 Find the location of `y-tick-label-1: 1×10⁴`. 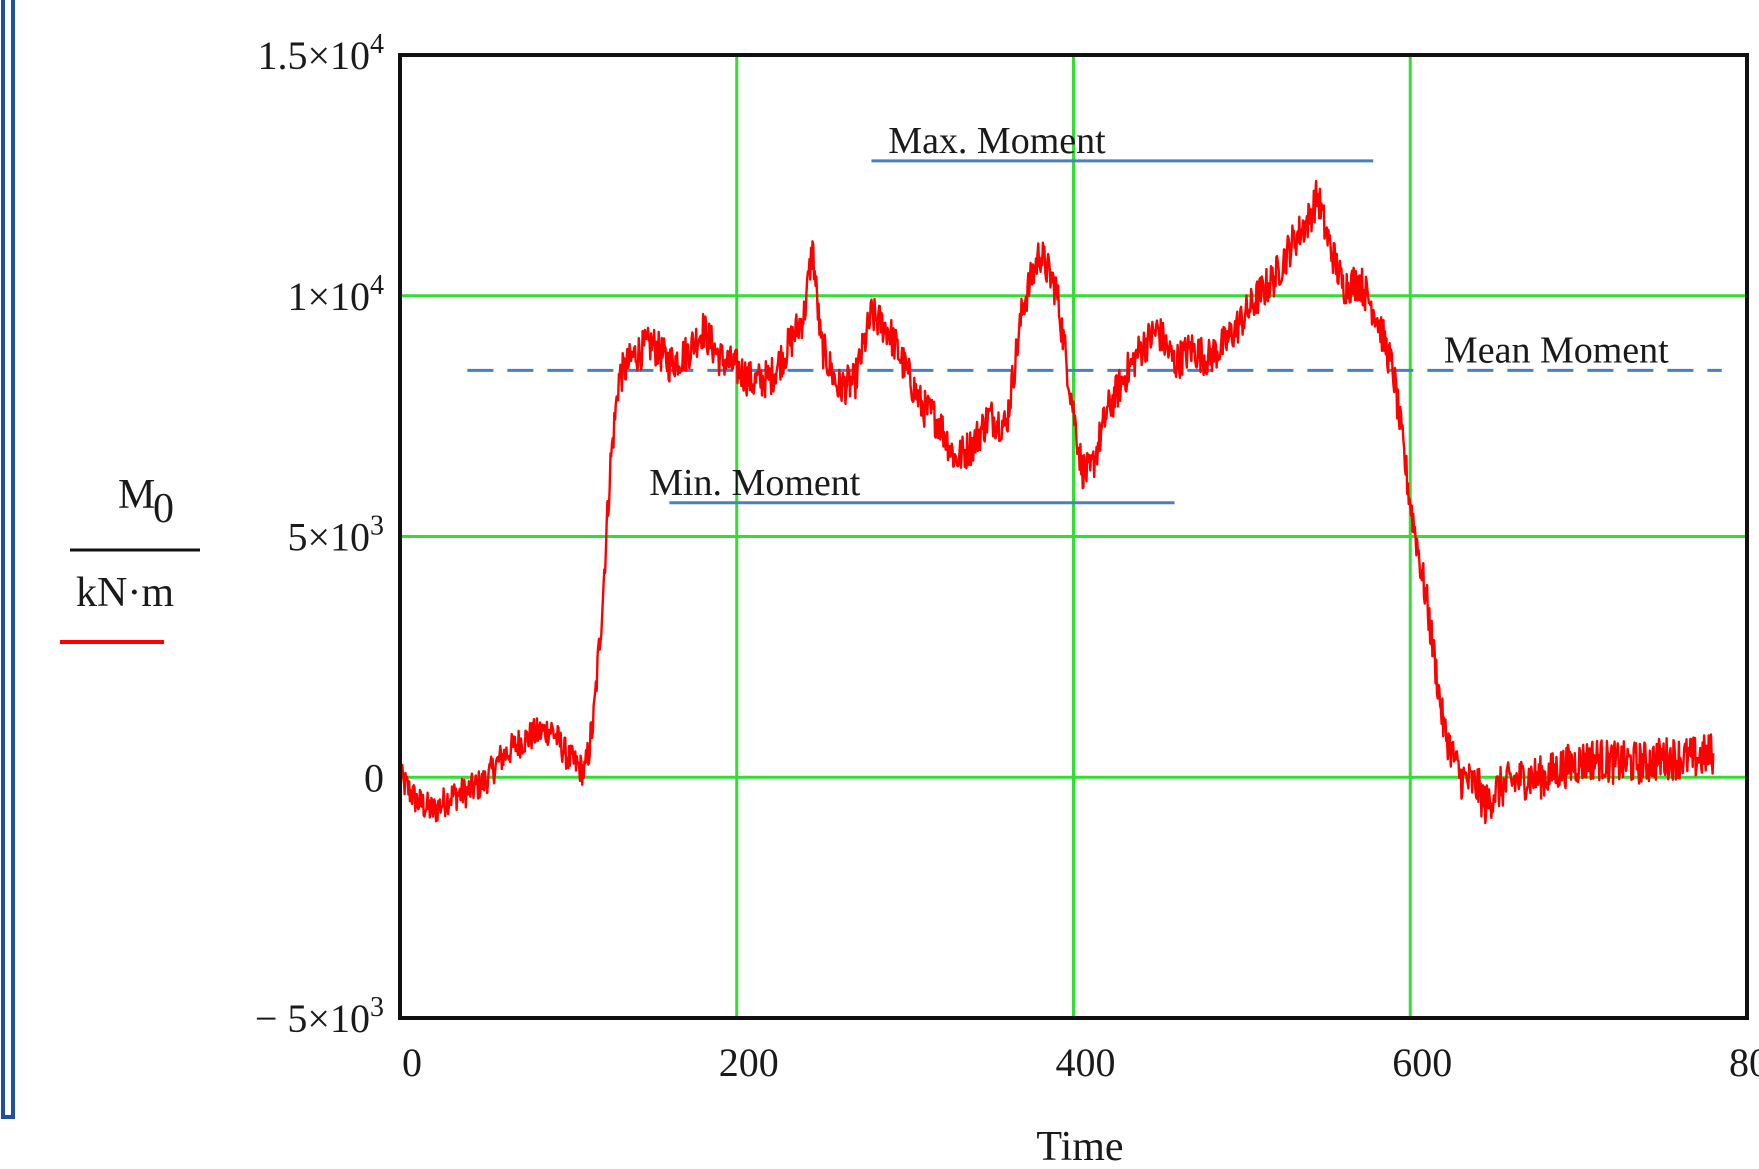

y-tick-label-1: 1×10⁴ is located at coordinates (335, 294).